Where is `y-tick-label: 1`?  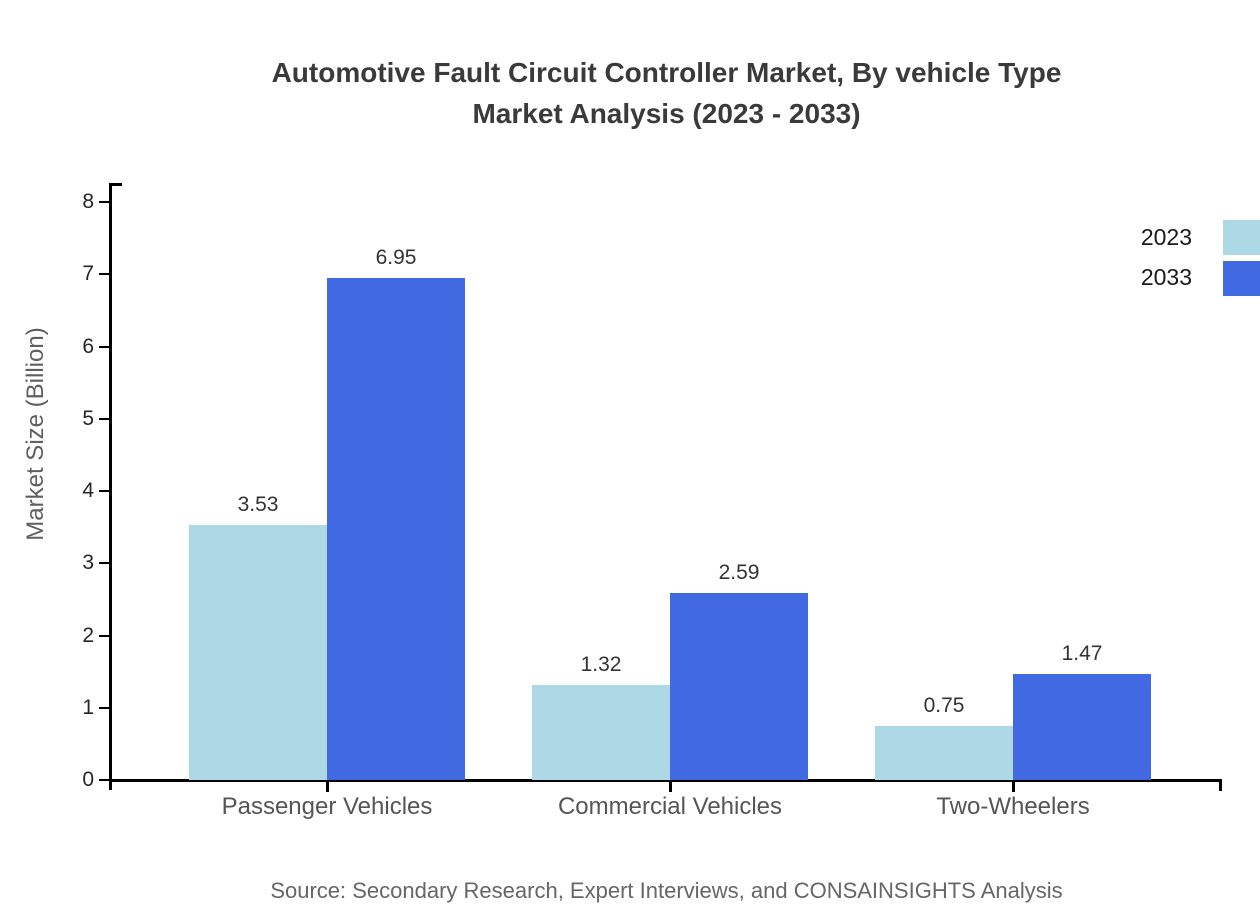 y-tick-label: 1 is located at coordinates (88, 707).